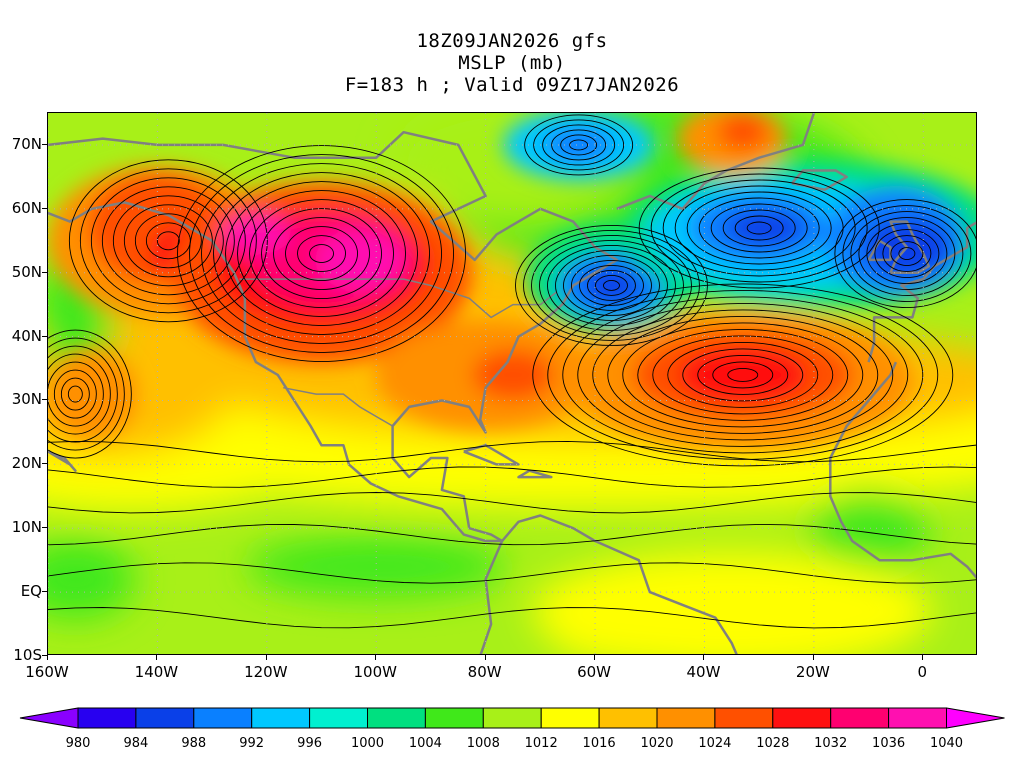 This screenshot has width=1024, height=768. What do you see at coordinates (703, 672) in the screenshot?
I see `lon-label: 40W` at bounding box center [703, 672].